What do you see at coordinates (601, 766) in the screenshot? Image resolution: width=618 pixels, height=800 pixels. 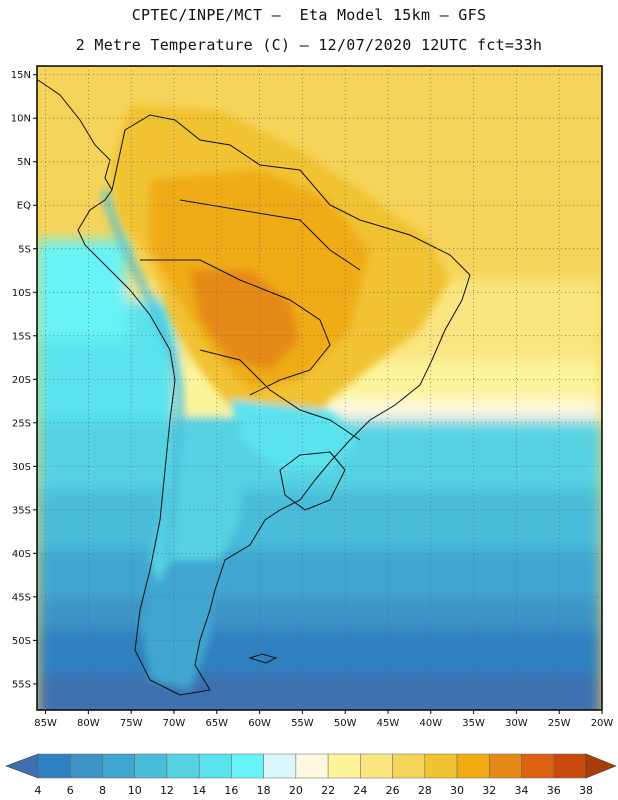 I see `colorbar-arrow-high` at bounding box center [601, 766].